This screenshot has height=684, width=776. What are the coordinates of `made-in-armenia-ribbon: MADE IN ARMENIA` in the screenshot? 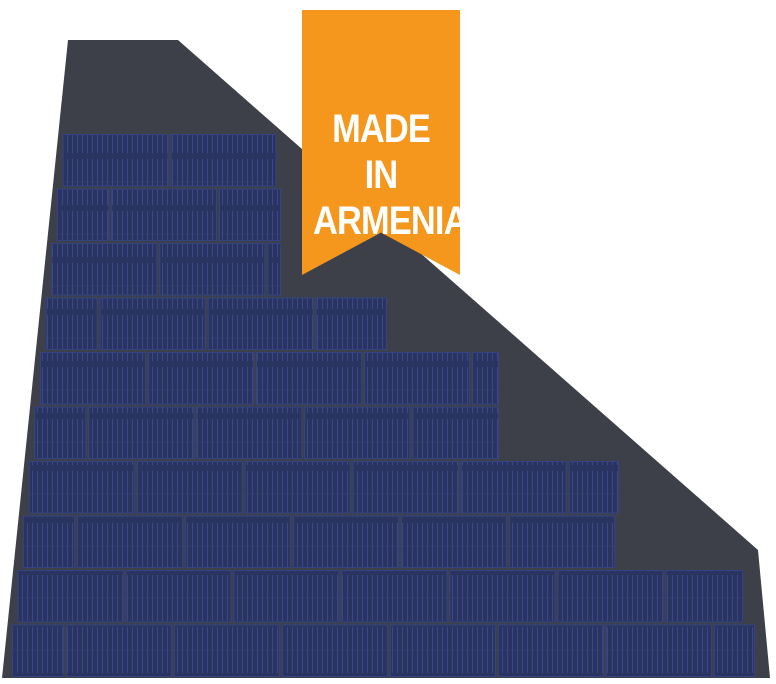 It's located at (381, 142).